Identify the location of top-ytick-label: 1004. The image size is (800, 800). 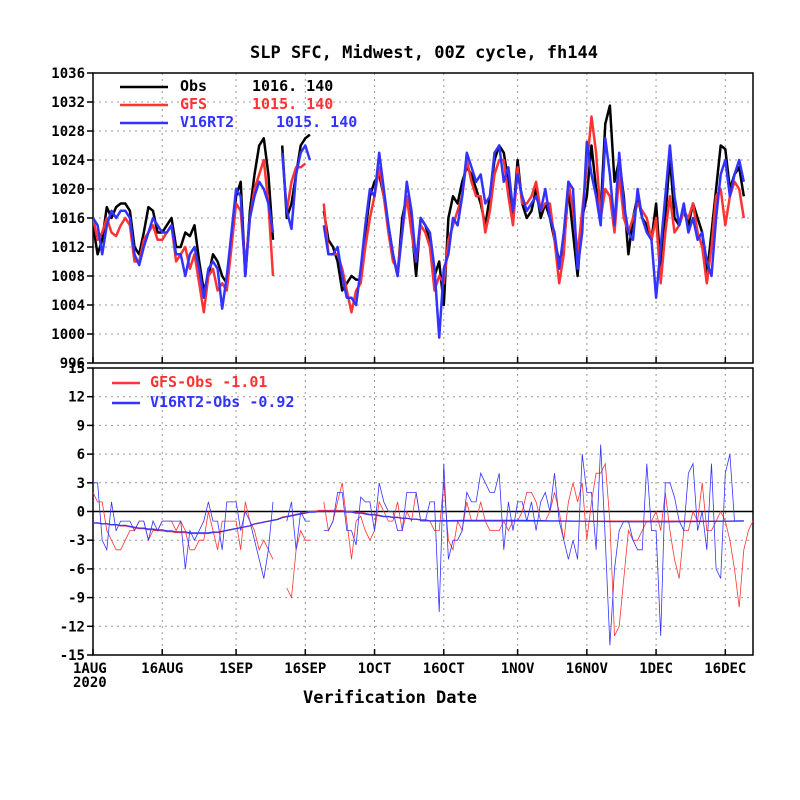
(68, 306).